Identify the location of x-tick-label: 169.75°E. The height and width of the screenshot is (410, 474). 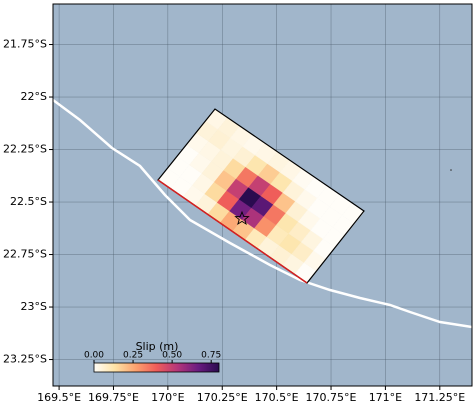
(113, 397).